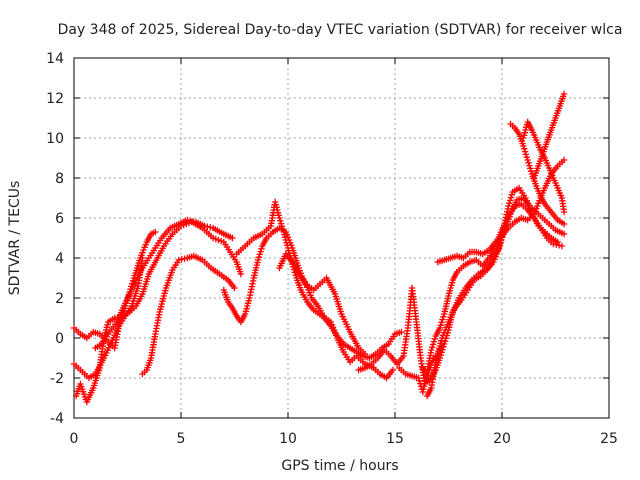 The height and width of the screenshot is (480, 640). What do you see at coordinates (181, 439) in the screenshot?
I see `x-tick-label: 5` at bounding box center [181, 439].